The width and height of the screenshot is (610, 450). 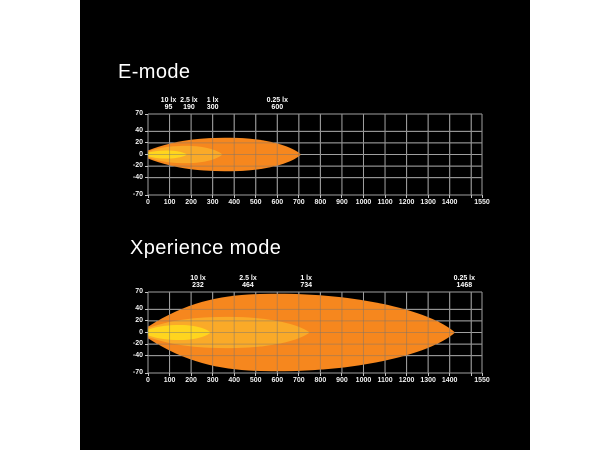 I want to click on x-tick-label: 0, so click(x=148, y=380).